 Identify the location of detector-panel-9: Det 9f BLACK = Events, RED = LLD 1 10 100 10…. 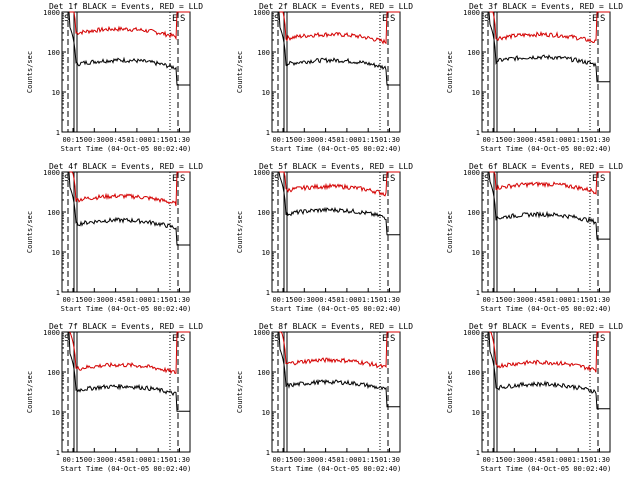
(534, 397).